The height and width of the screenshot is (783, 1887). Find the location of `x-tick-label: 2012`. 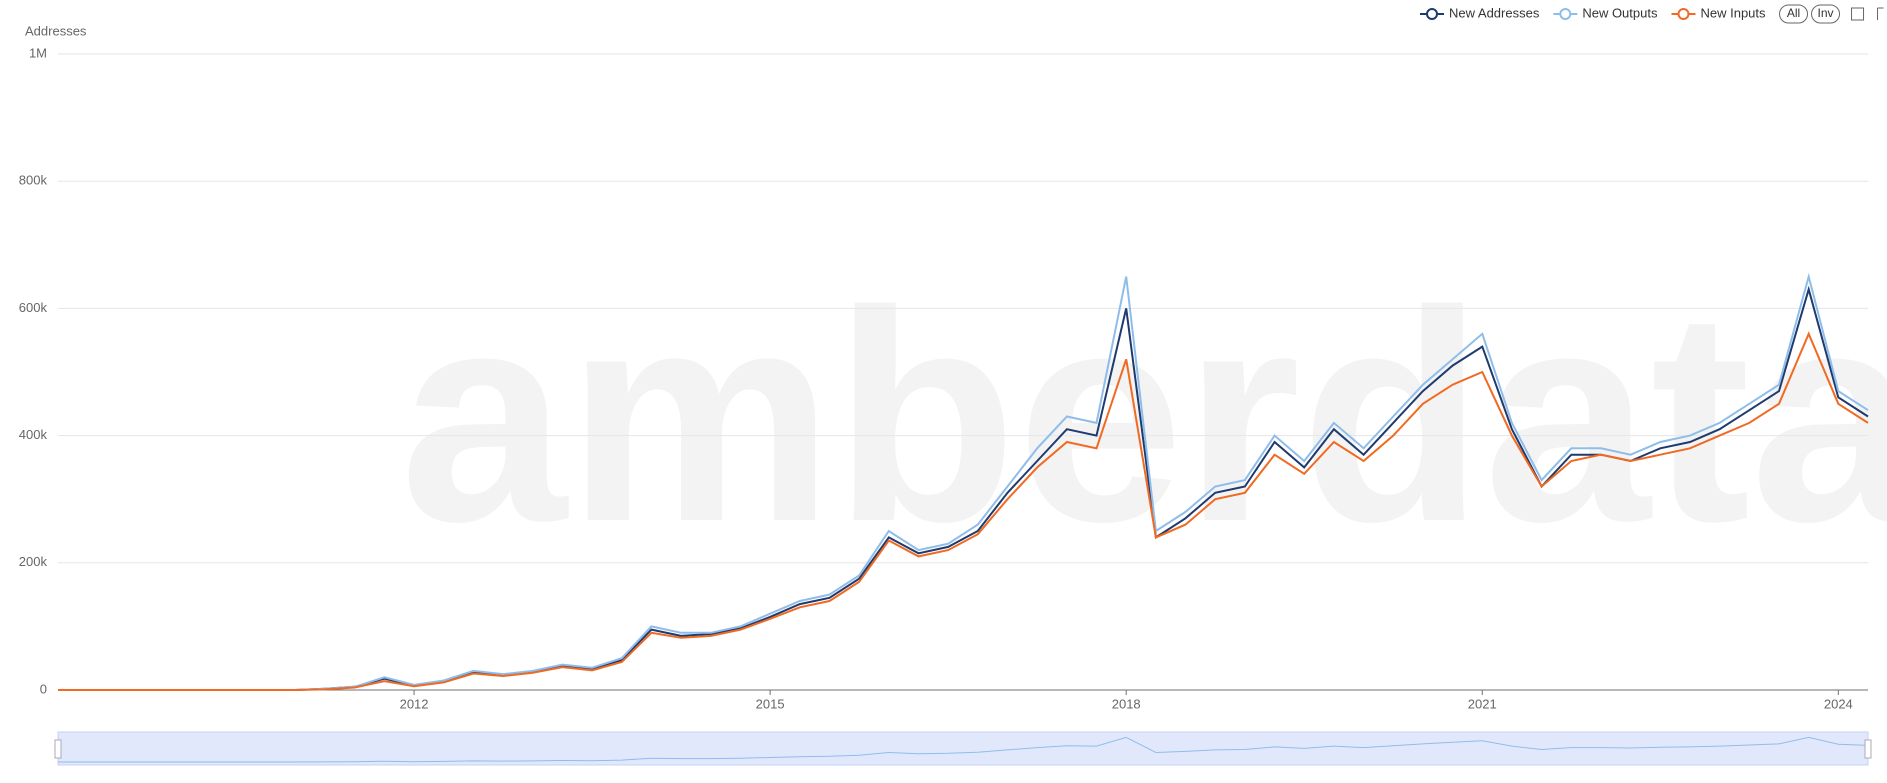

x-tick-label: 2012 is located at coordinates (414, 703).